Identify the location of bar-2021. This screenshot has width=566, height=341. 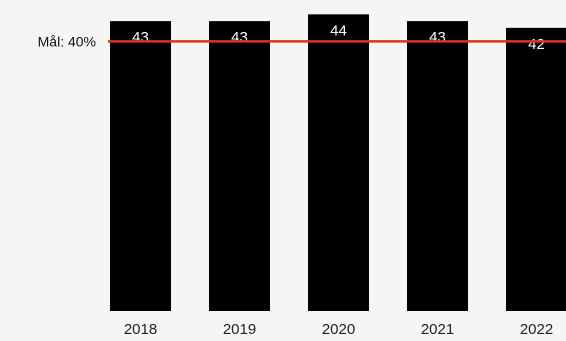
(437, 166).